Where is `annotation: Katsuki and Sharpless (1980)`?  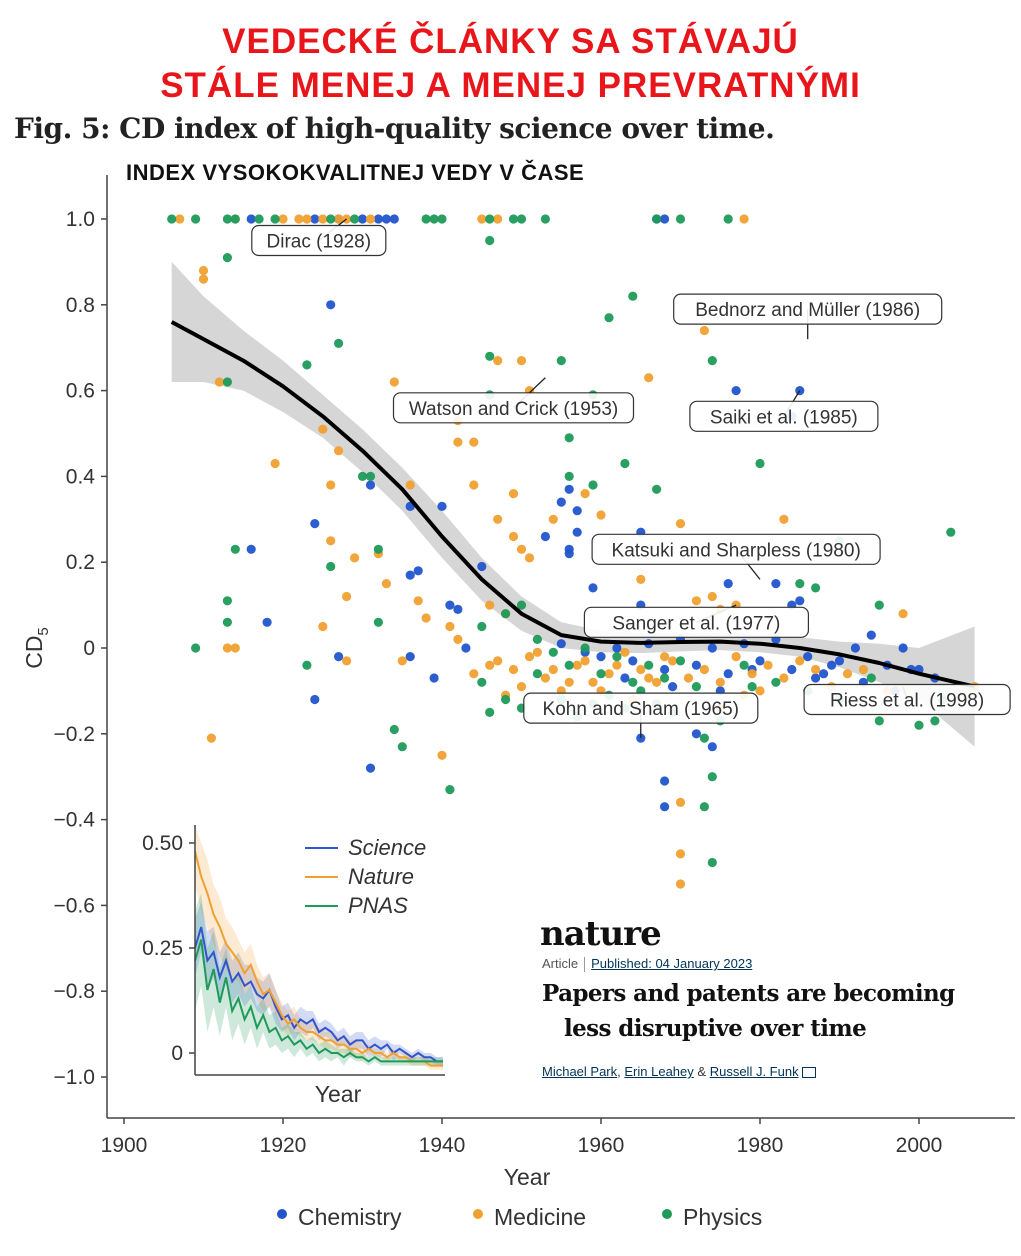
annotation: Katsuki and Sharpless (1980) is located at coordinates (736, 556).